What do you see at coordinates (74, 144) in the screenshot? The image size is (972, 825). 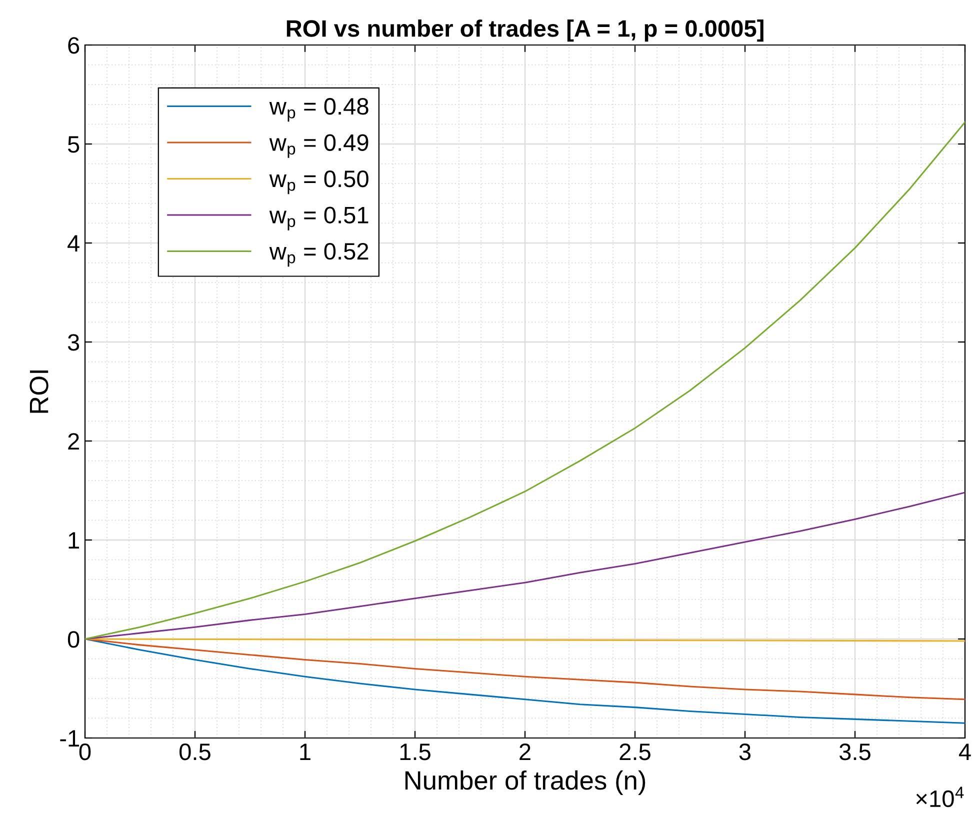 I see `y-tick-label: 5` at bounding box center [74, 144].